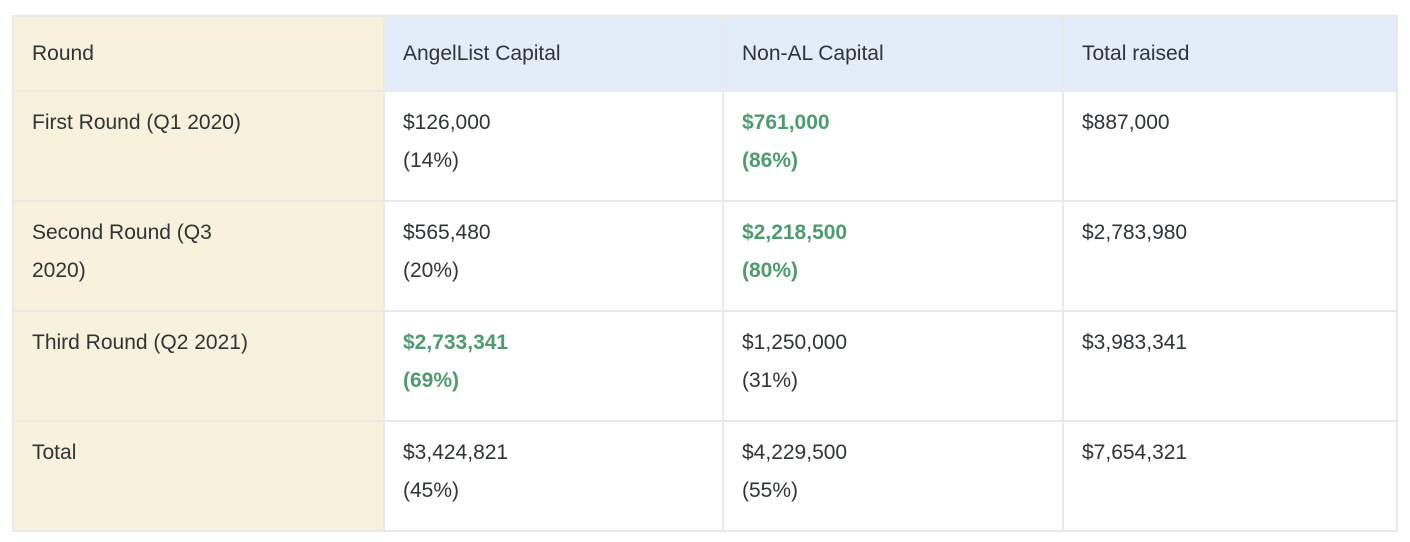 This screenshot has width=1410, height=542. Describe the element at coordinates (447, 122) in the screenshot. I see `amount: $126,000` at that location.